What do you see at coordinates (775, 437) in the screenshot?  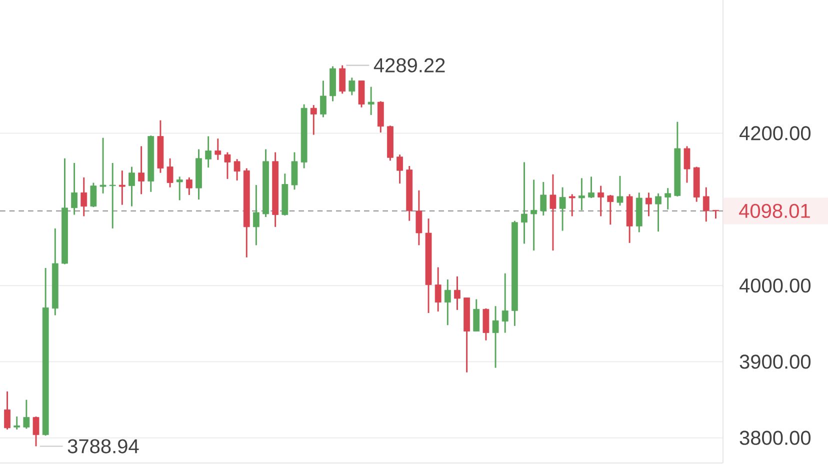 I see `y-tick-label: 3800.00` at bounding box center [775, 437].